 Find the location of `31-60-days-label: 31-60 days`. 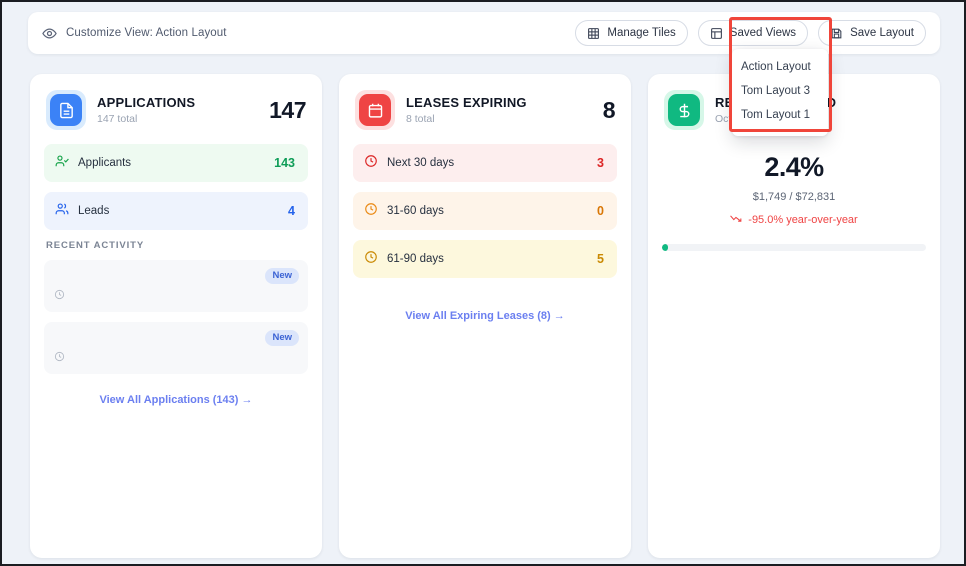

31-60-days-label: 31-60 days is located at coordinates (415, 211).